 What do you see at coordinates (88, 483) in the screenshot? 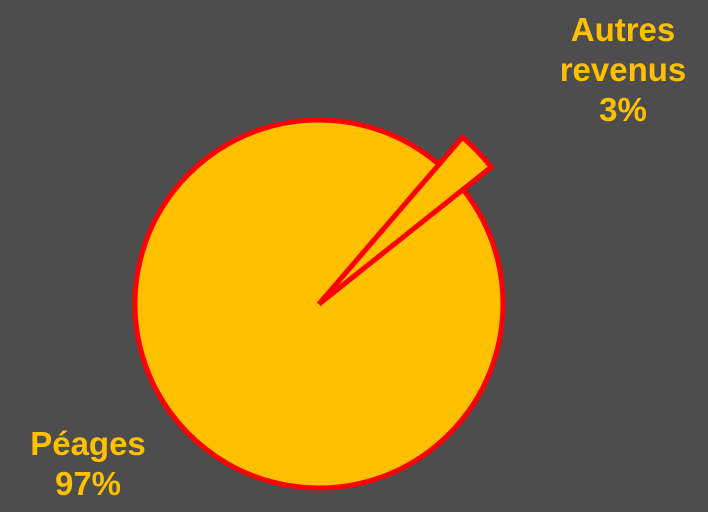
I see `slice-value-peages: 97%` at bounding box center [88, 483].